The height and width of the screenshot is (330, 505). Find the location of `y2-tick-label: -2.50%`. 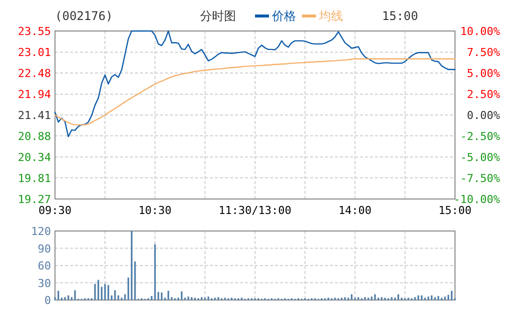

y2-tick-label: -2.50% is located at coordinates (480, 136).